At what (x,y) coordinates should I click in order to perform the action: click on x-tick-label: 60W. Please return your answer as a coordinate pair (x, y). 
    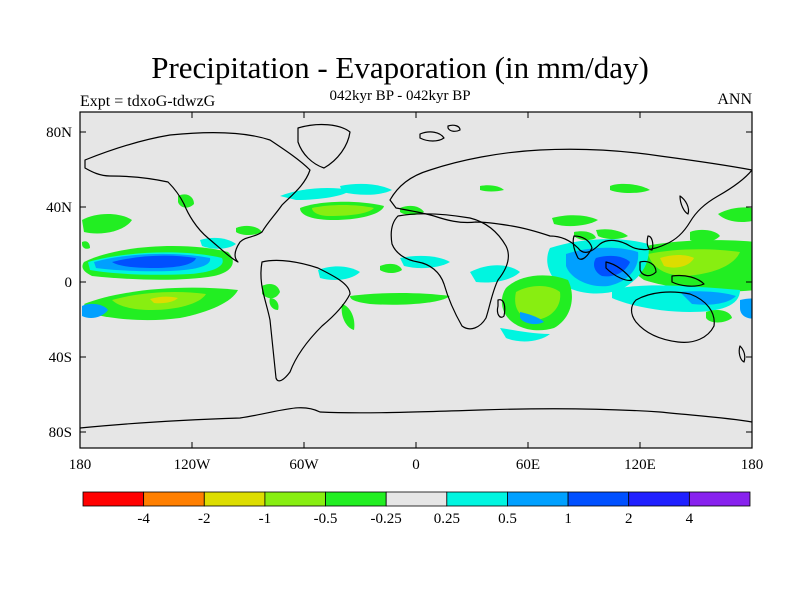
    Looking at the image, I should click on (304, 465).